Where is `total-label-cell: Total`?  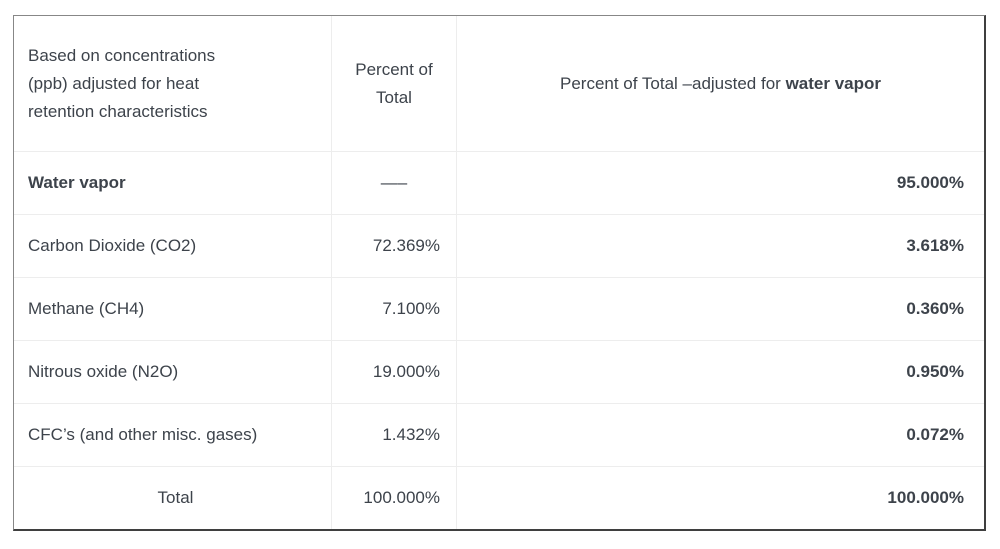
total-label-cell: Total is located at coordinates (173, 498).